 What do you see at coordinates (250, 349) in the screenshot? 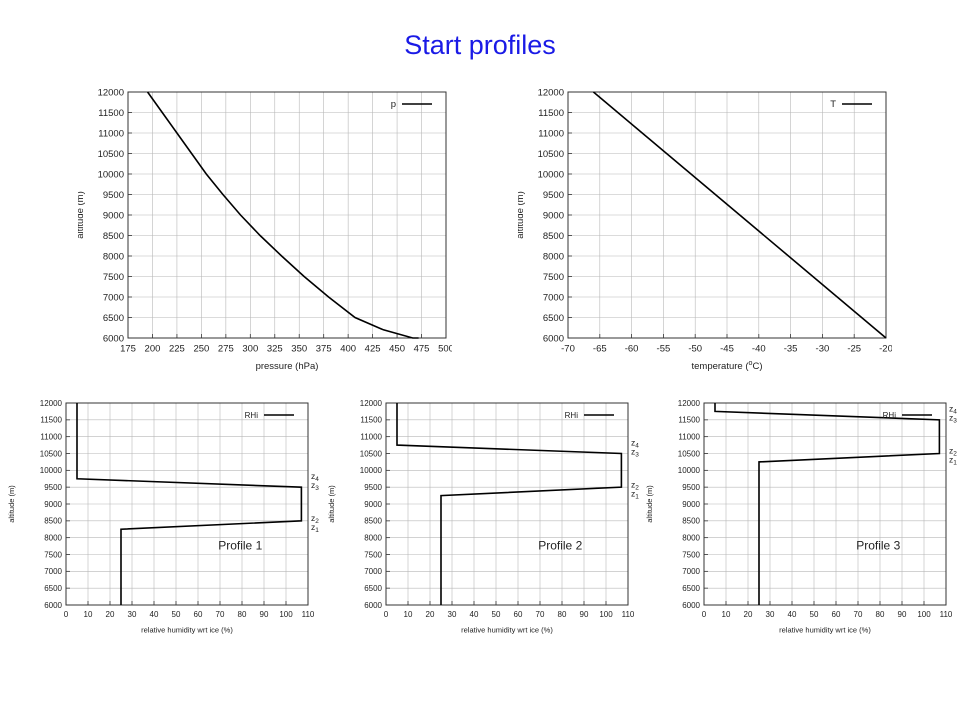
I see `x-tick-label: 300` at bounding box center [250, 349].